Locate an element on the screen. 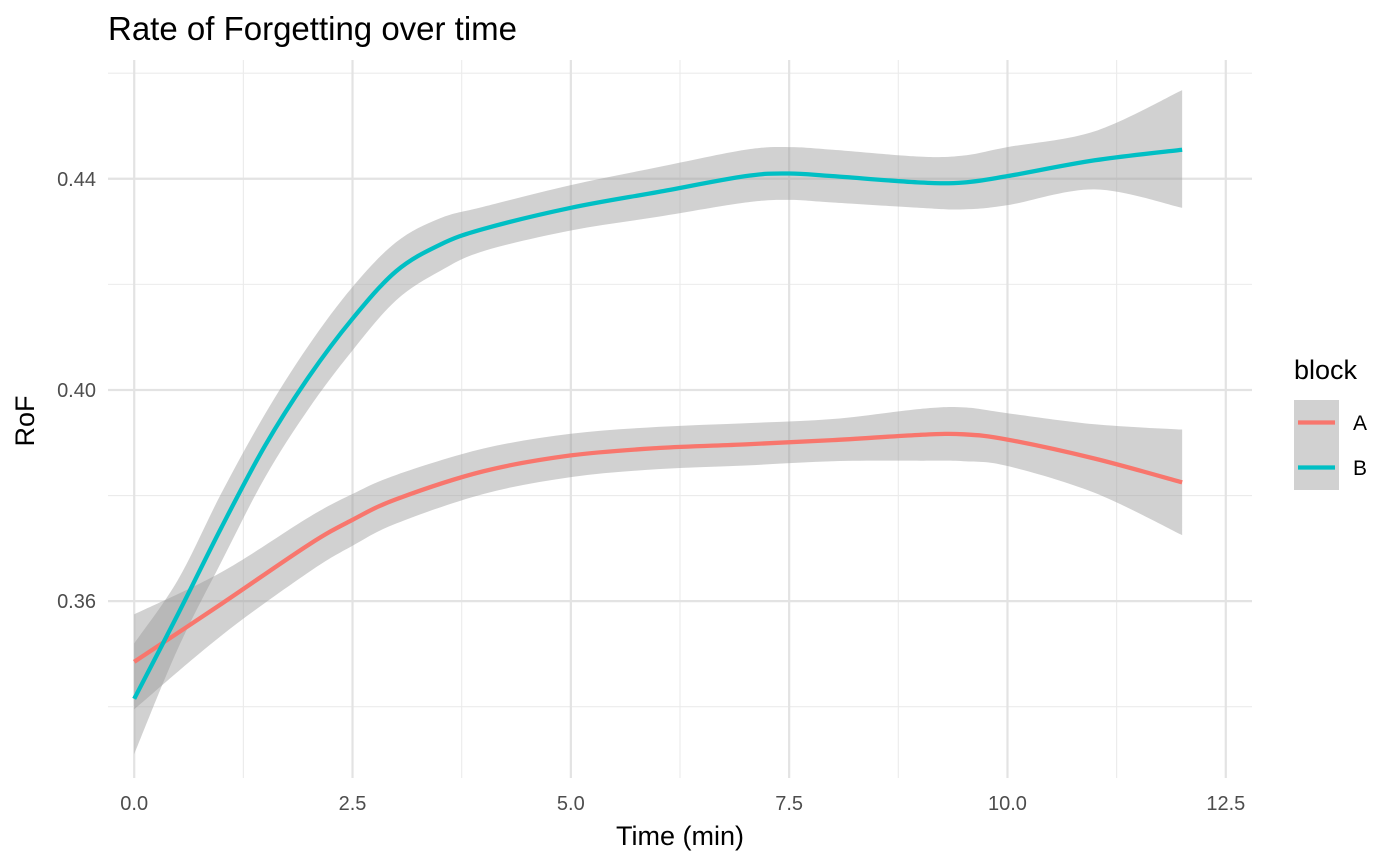 This screenshot has height=865, width=1400. x-axis-title: Time (min) is located at coordinates (680, 836).